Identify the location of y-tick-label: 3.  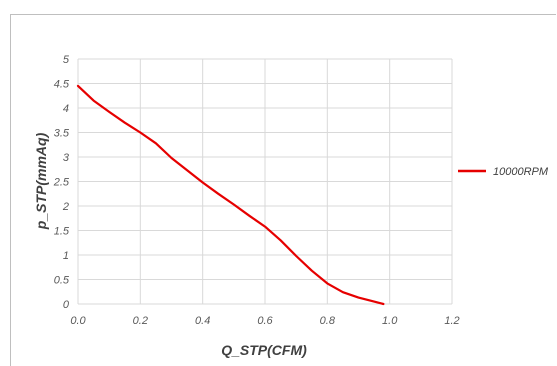
(66, 158).